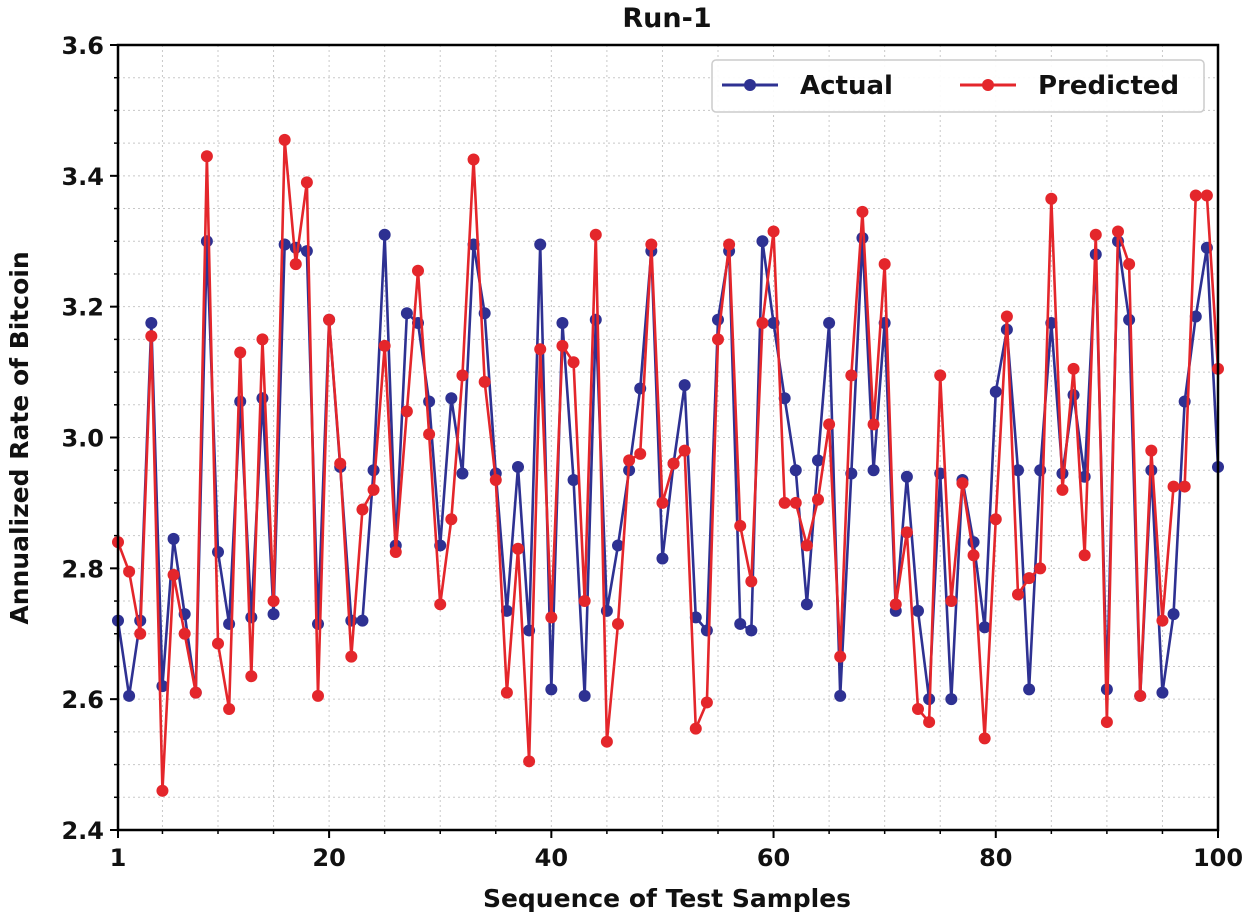  What do you see at coordinates (1108, 86) in the screenshot?
I see `legend-predicted-label: Predicted` at bounding box center [1108, 86].